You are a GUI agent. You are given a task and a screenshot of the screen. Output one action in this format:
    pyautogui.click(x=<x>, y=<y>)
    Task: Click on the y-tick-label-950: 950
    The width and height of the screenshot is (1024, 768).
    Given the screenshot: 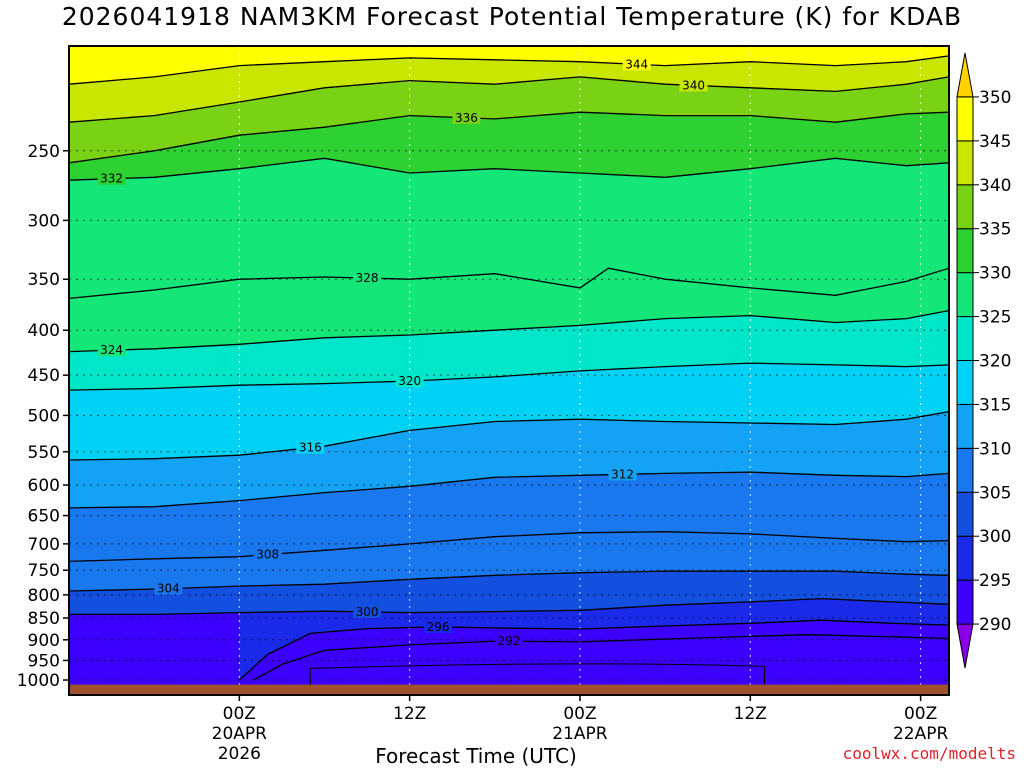 What is the action you would take?
    pyautogui.click(x=44, y=661)
    